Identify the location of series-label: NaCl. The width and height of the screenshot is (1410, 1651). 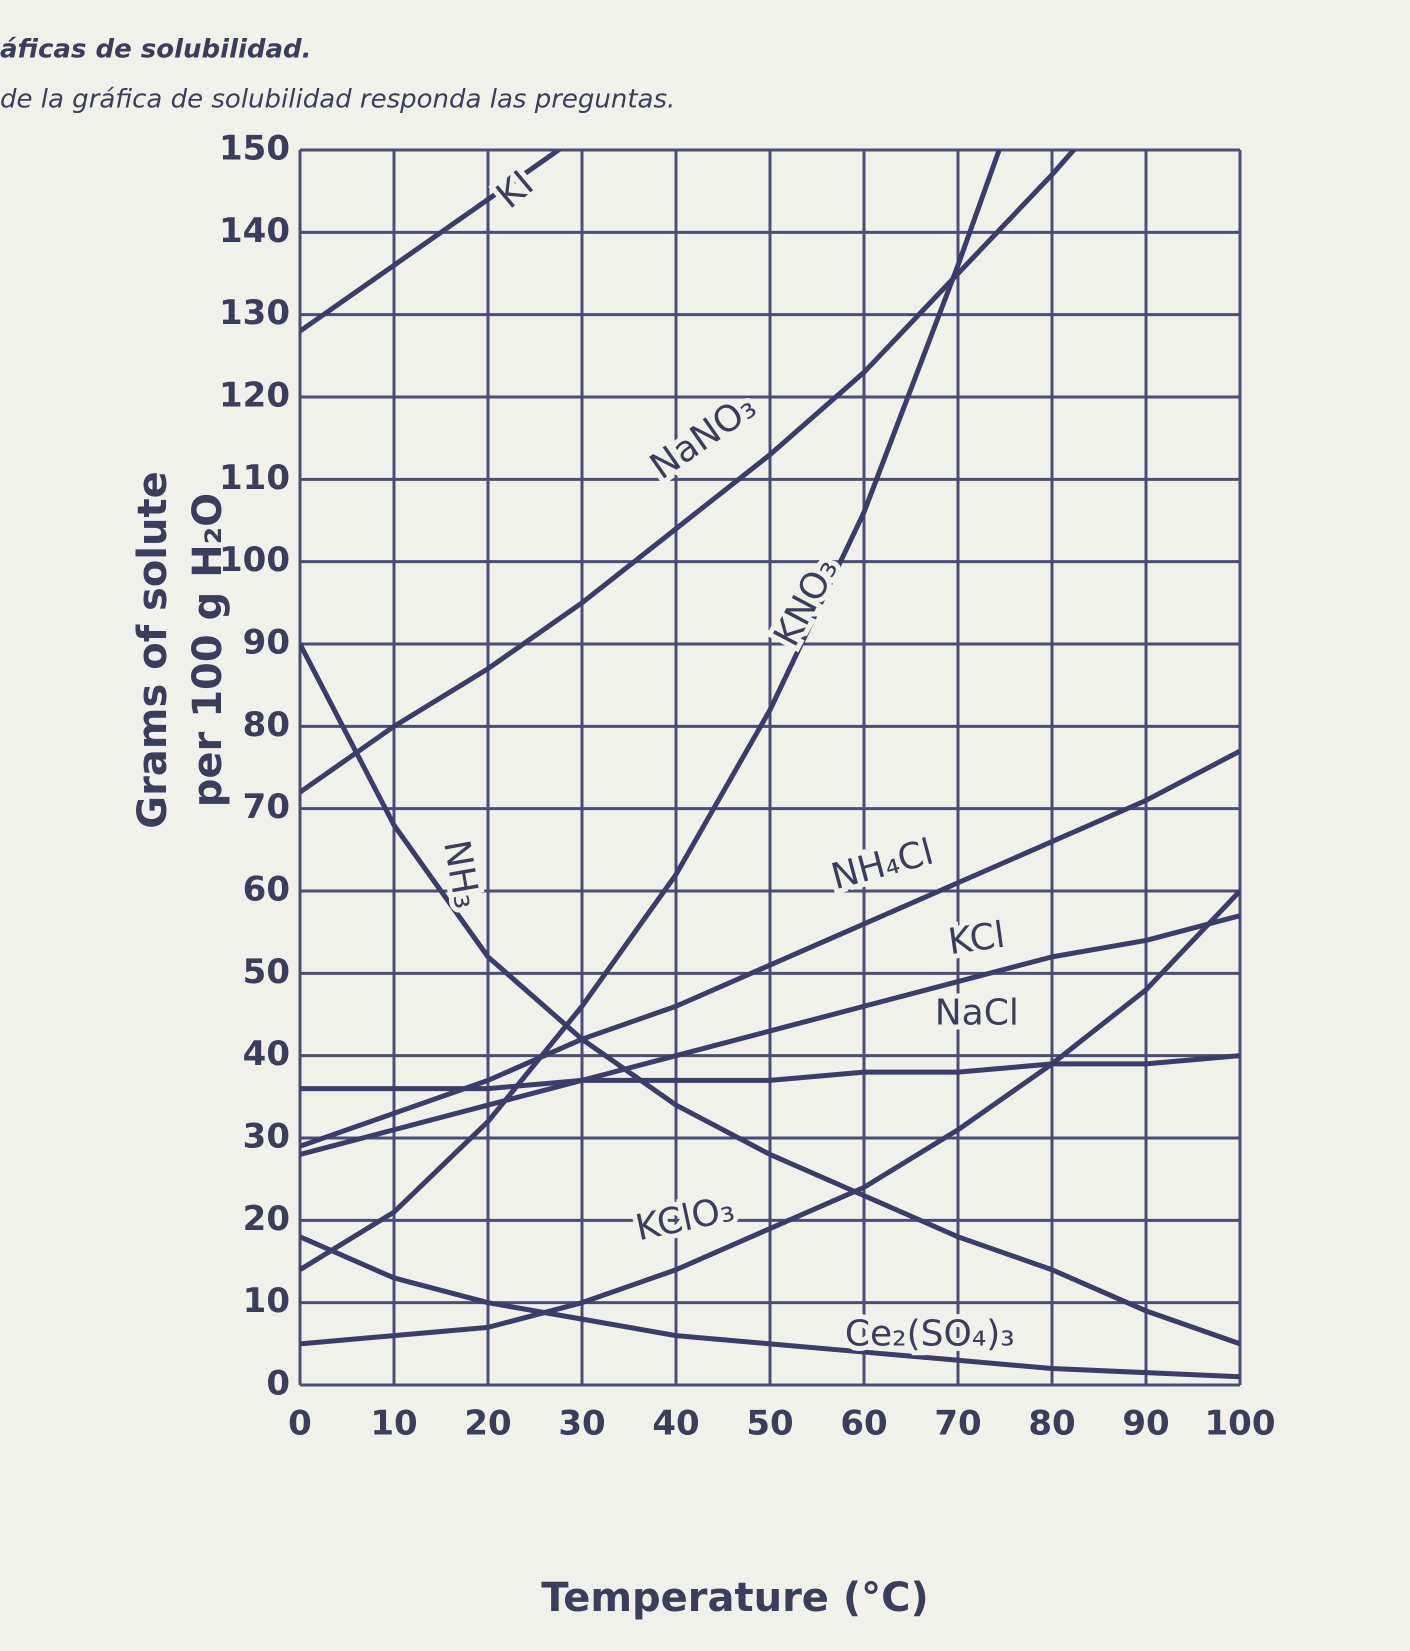
(977, 1013).